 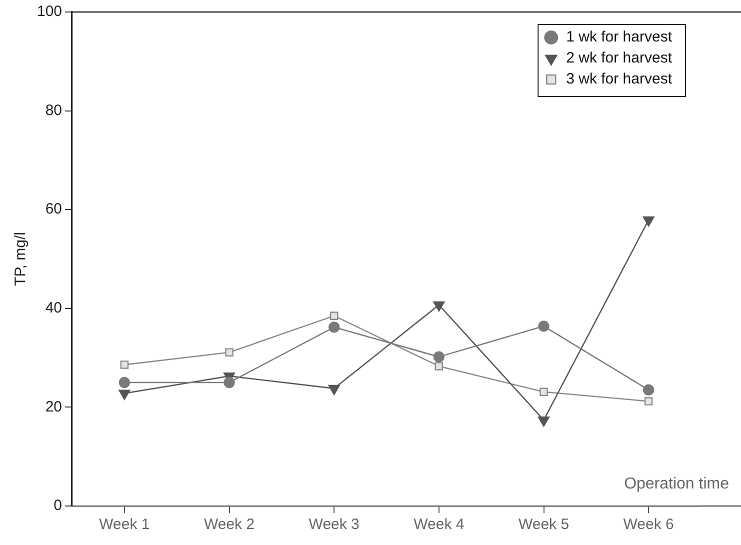 I want to click on x-tick-label: Week 4, so click(x=439, y=525).